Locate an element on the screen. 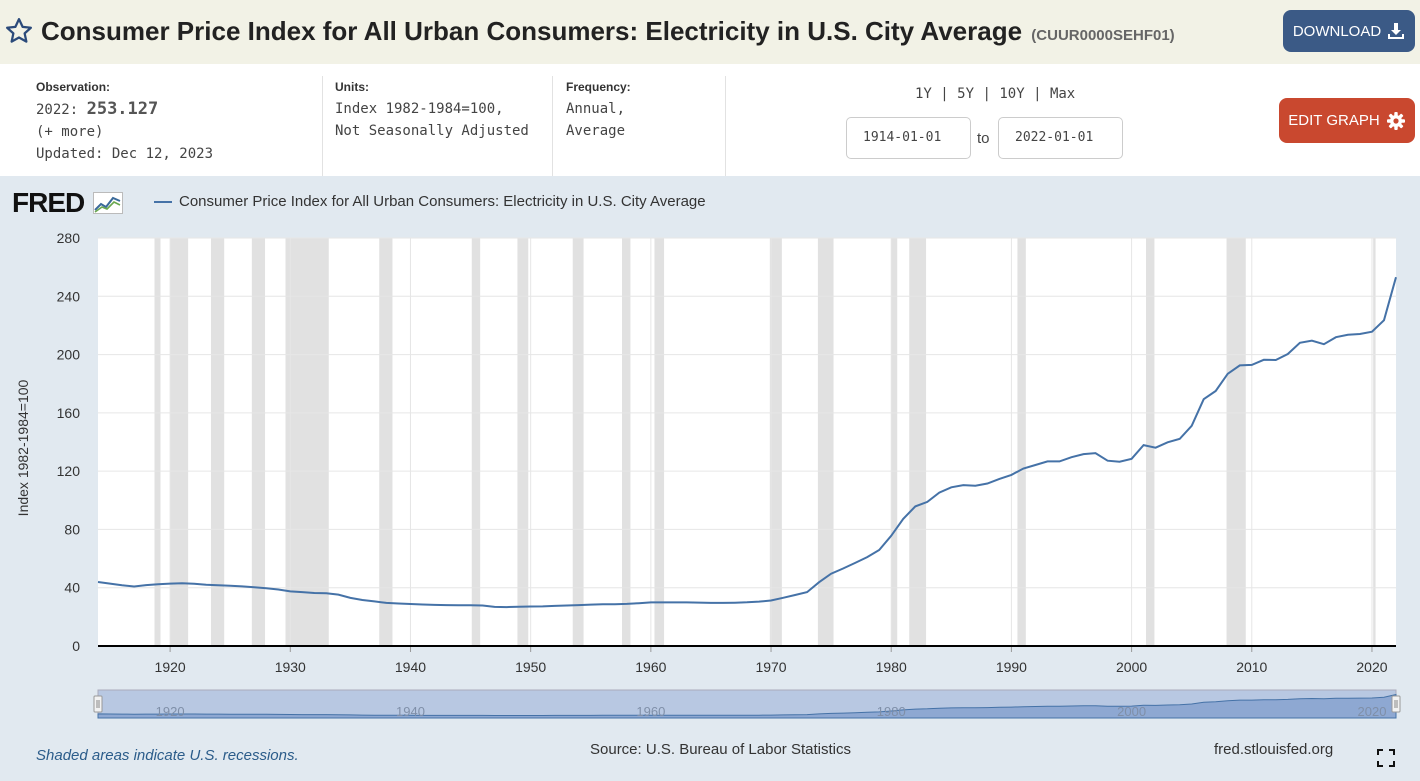 This screenshot has height=781, width=1420. y-tick-label: 0 is located at coordinates (76, 646).